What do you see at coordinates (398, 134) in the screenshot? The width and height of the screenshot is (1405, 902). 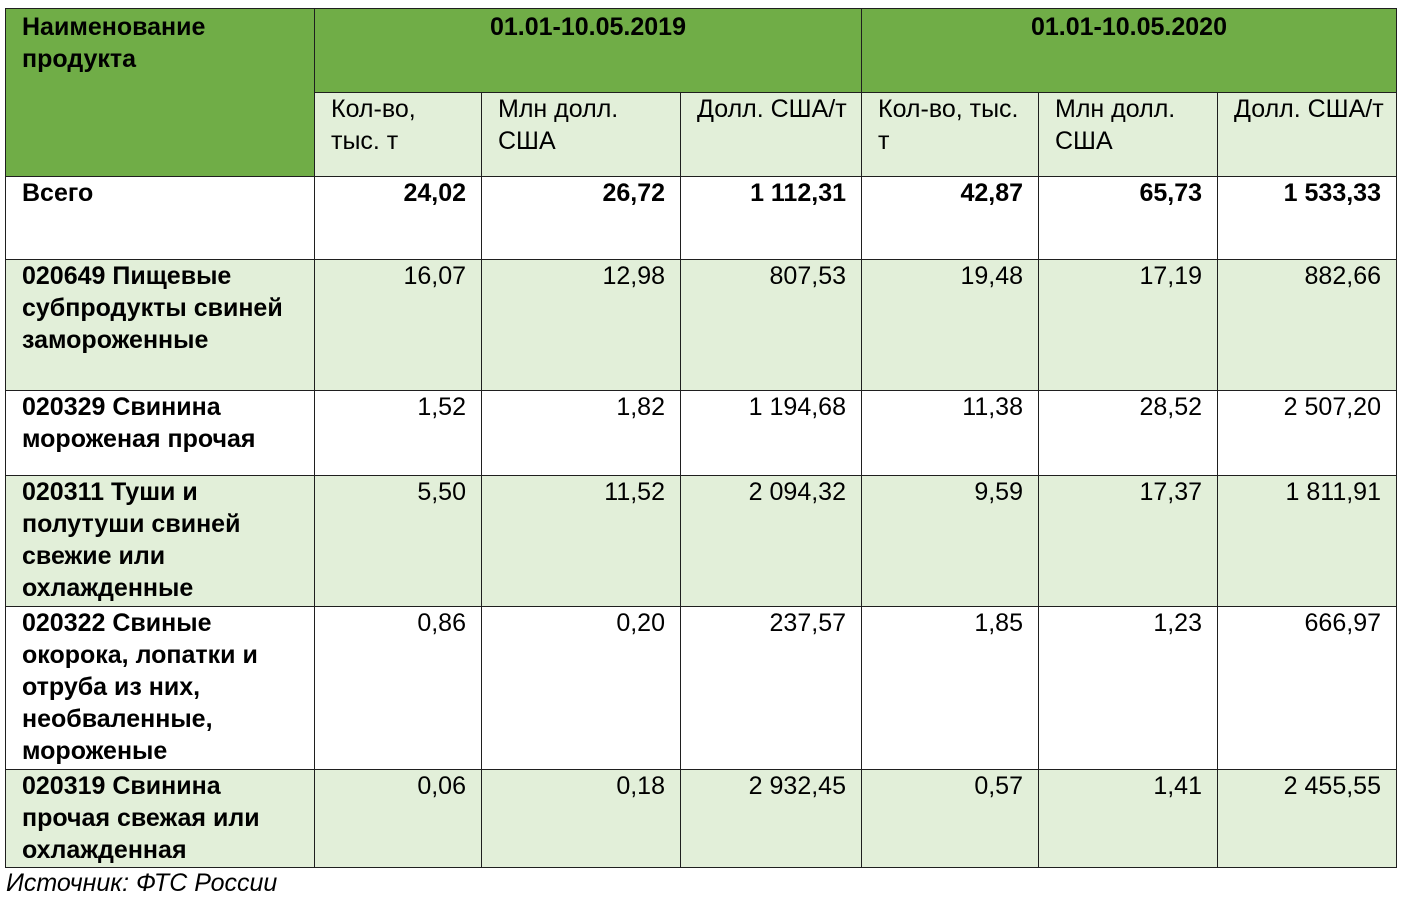 I see `header-qty-2019: Кол-во, тыс. т` at bounding box center [398, 134].